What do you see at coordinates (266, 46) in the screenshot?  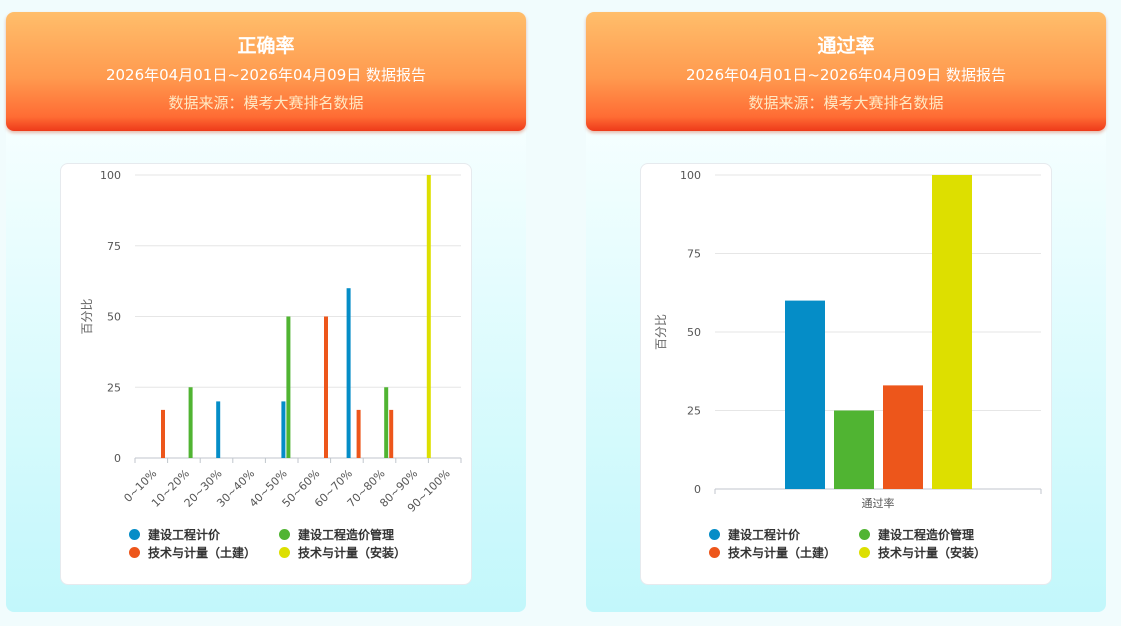 I see `panel-title: 正确率` at bounding box center [266, 46].